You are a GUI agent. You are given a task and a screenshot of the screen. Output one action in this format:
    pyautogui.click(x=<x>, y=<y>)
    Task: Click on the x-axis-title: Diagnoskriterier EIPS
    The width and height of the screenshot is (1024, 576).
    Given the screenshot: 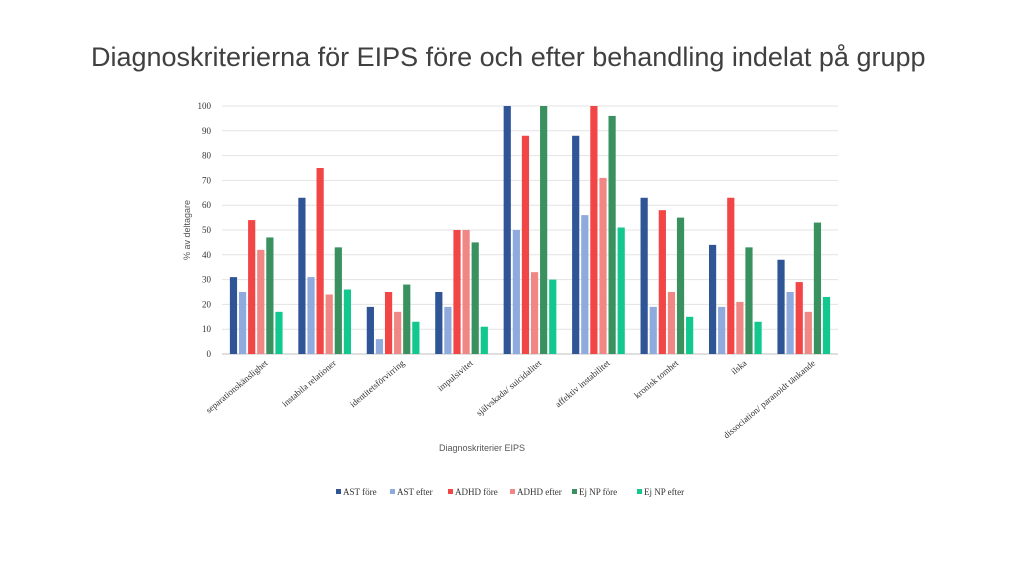 What is the action you would take?
    pyautogui.click(x=482, y=448)
    